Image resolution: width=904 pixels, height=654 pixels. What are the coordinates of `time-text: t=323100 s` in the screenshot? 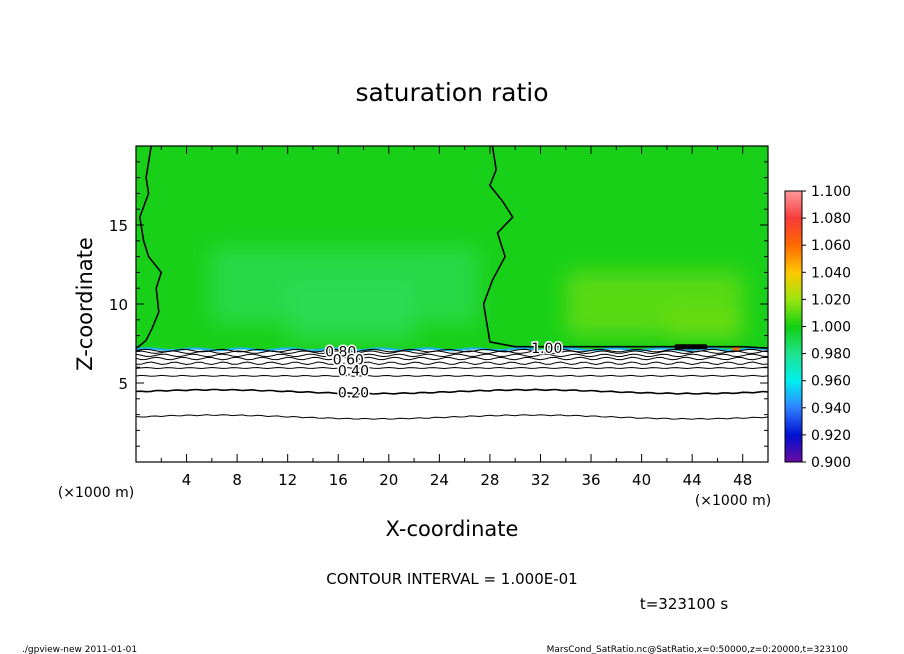 It's located at (684, 604).